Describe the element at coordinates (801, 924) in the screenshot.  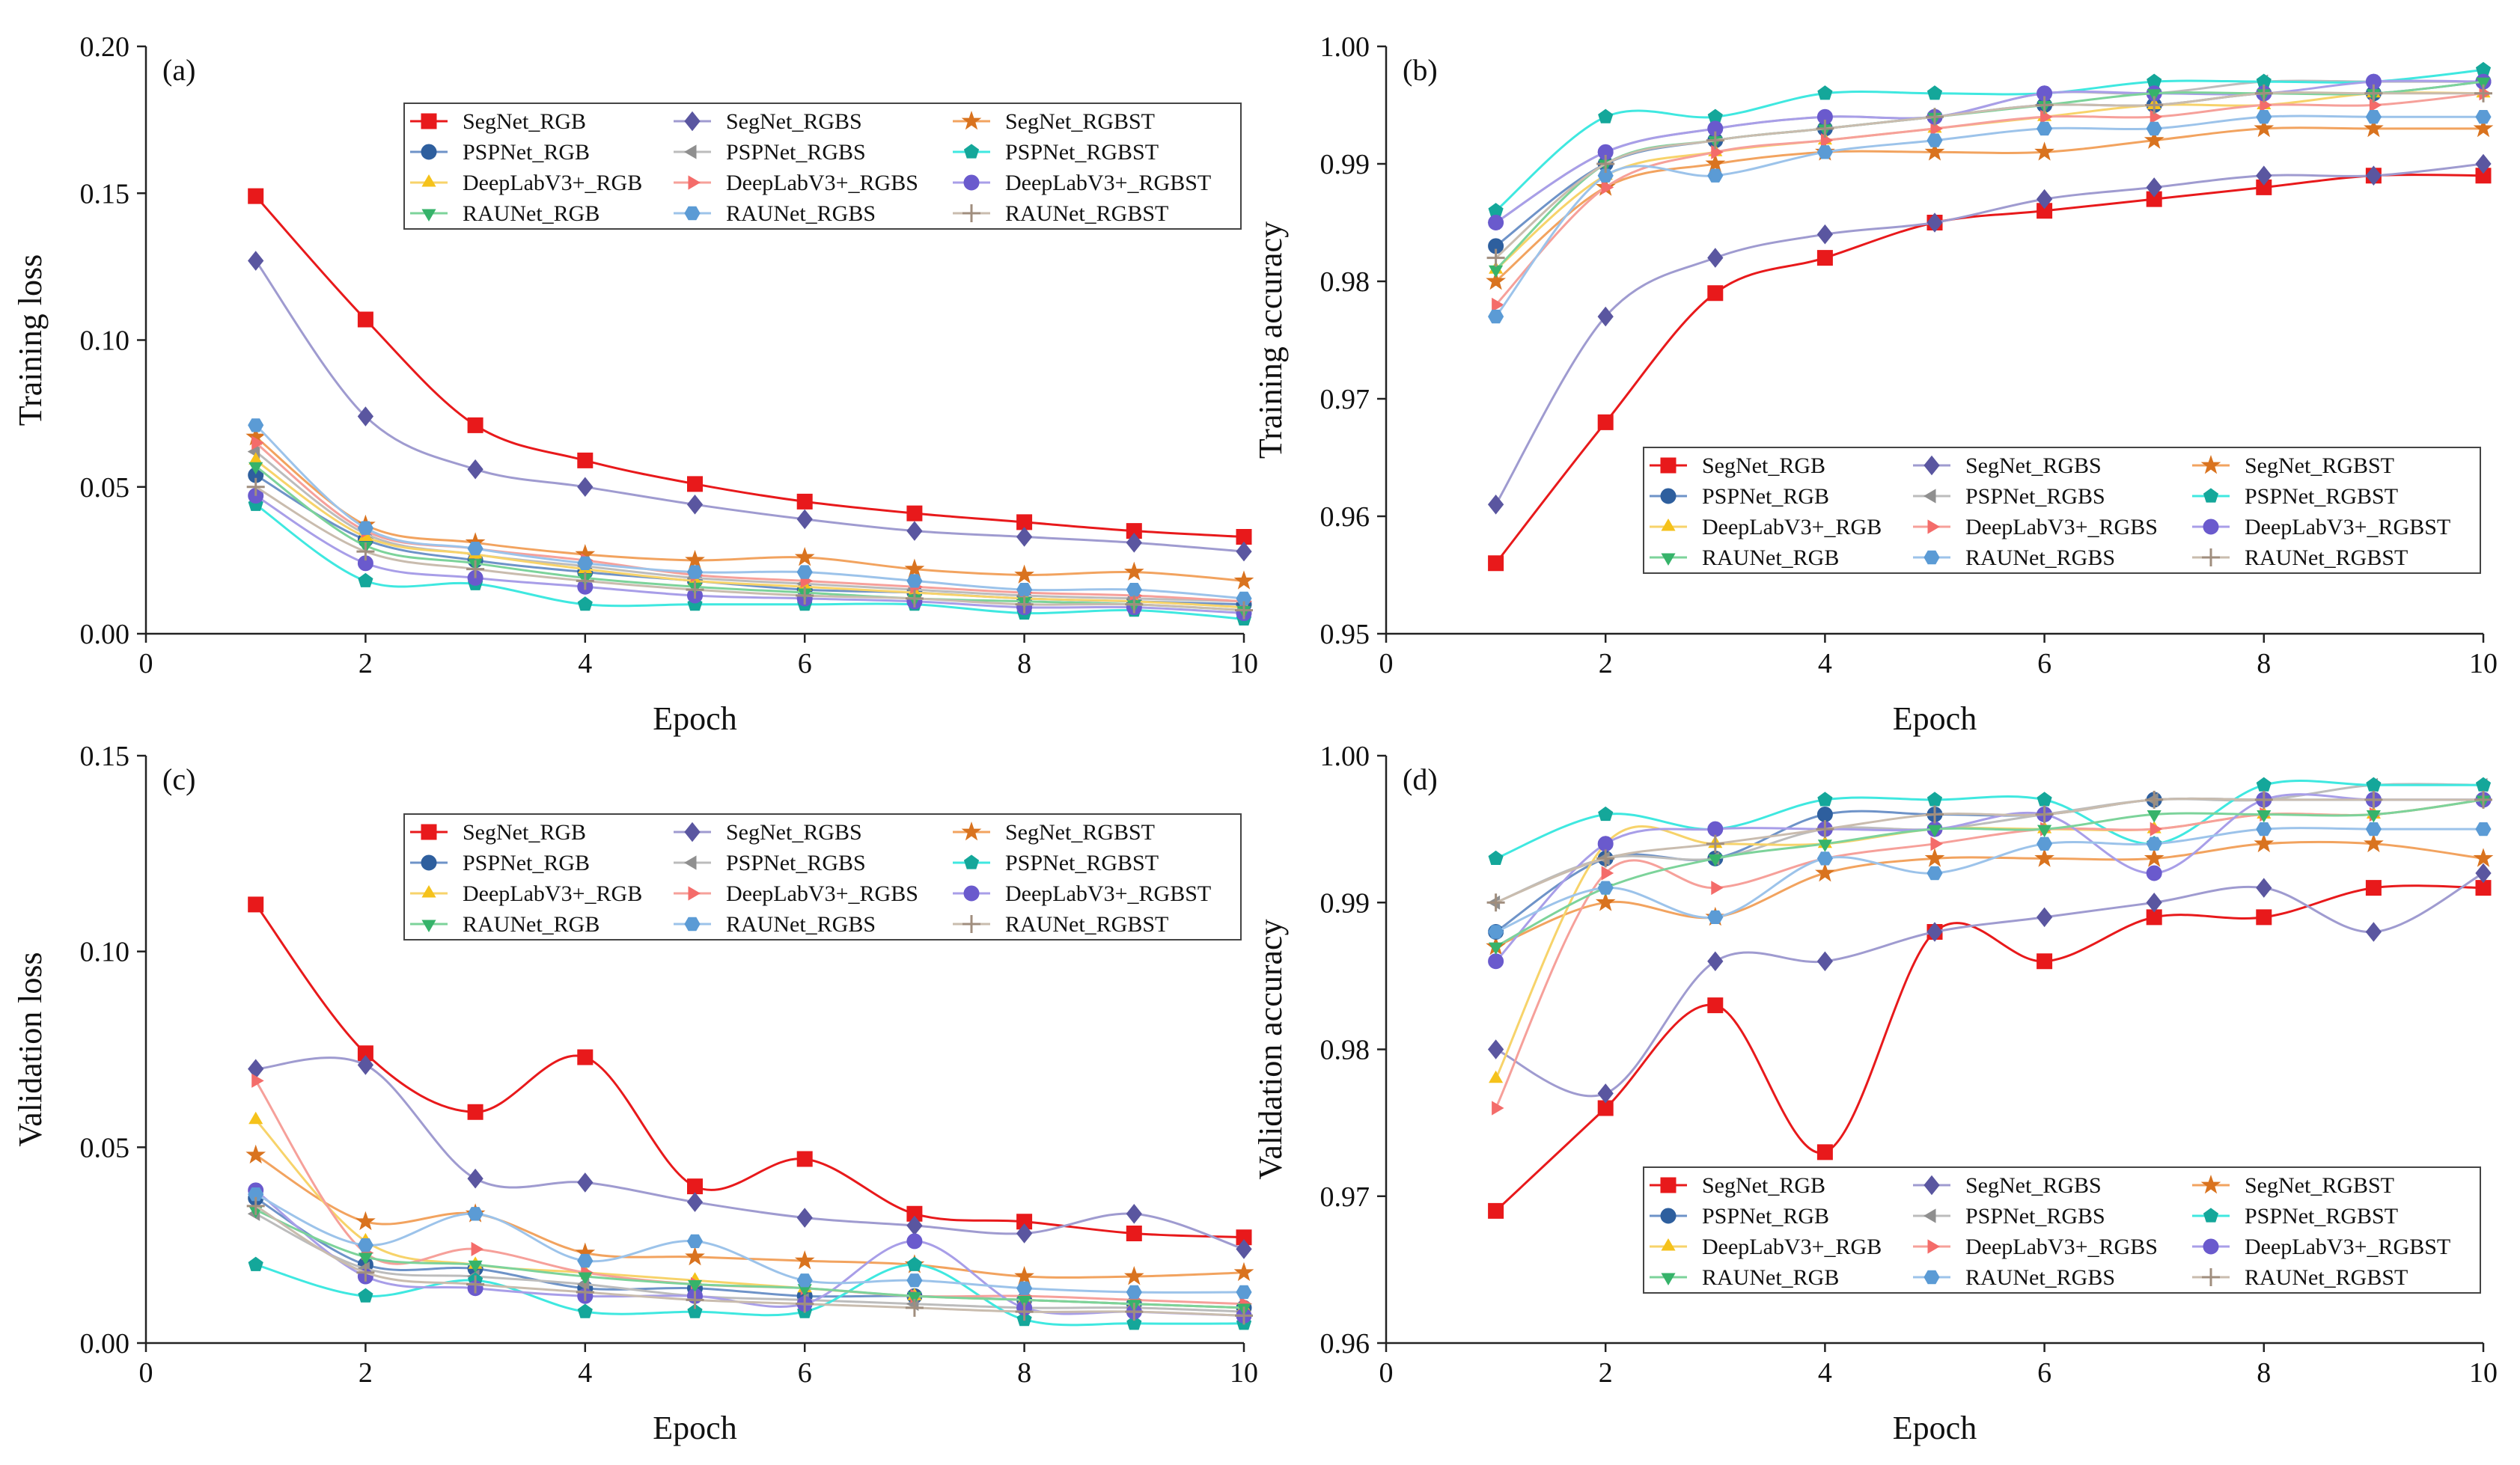
I see `legend-label: RAUNet_RGBS` at that location.